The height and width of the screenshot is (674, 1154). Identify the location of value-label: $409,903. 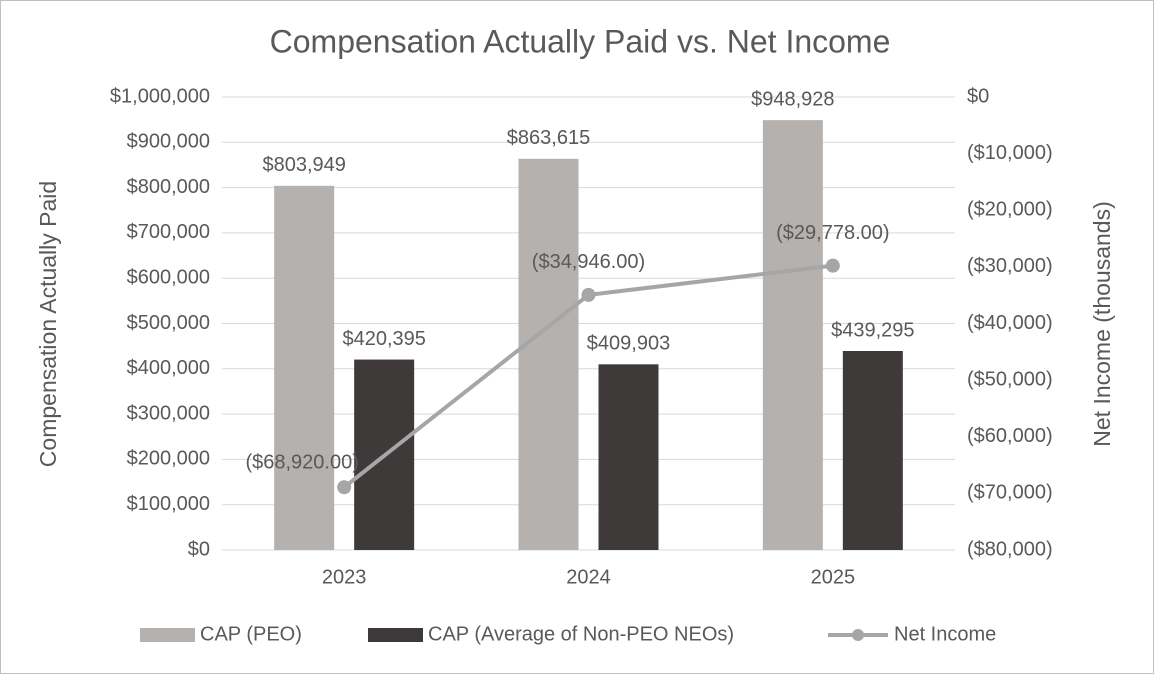
(628, 344).